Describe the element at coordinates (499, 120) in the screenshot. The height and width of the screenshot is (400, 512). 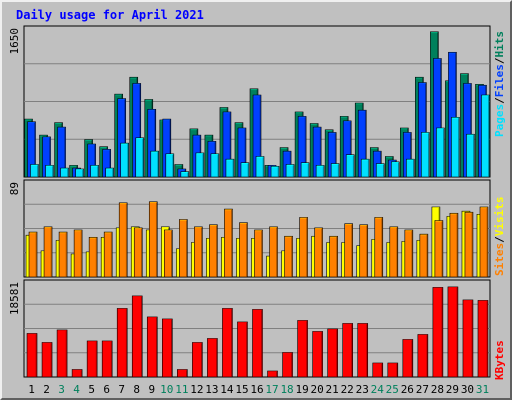
I see `legend-item-pages: Pages` at that location.